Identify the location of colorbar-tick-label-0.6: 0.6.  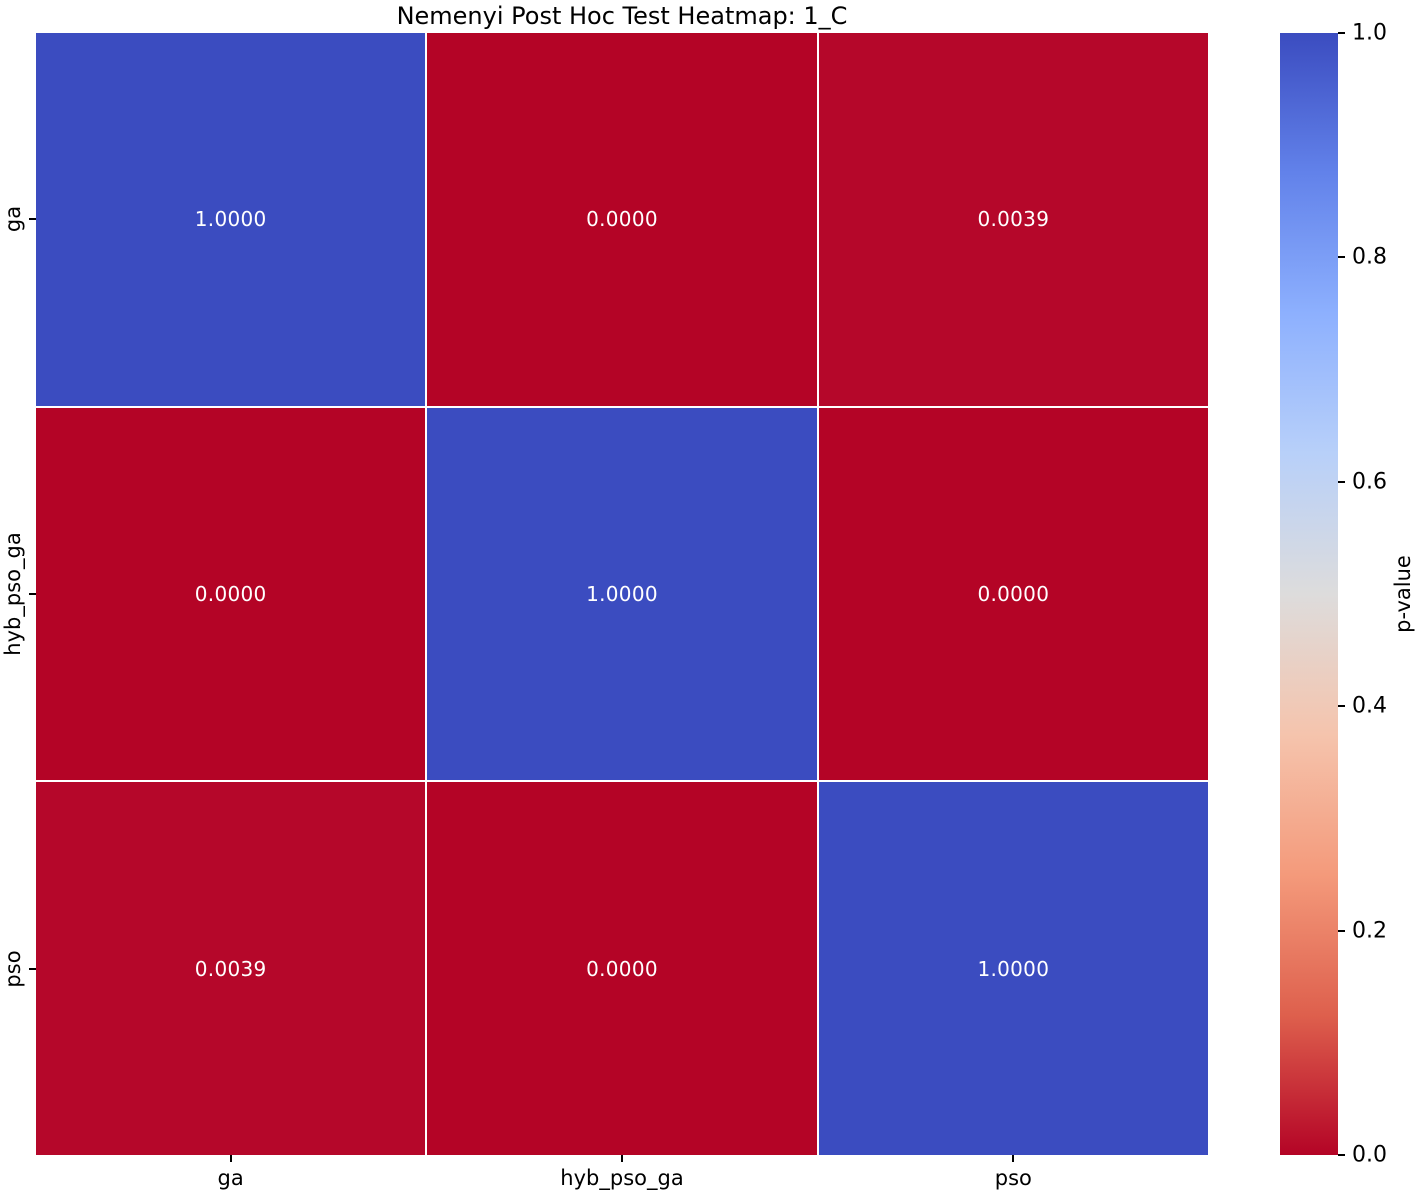
(1369, 482).